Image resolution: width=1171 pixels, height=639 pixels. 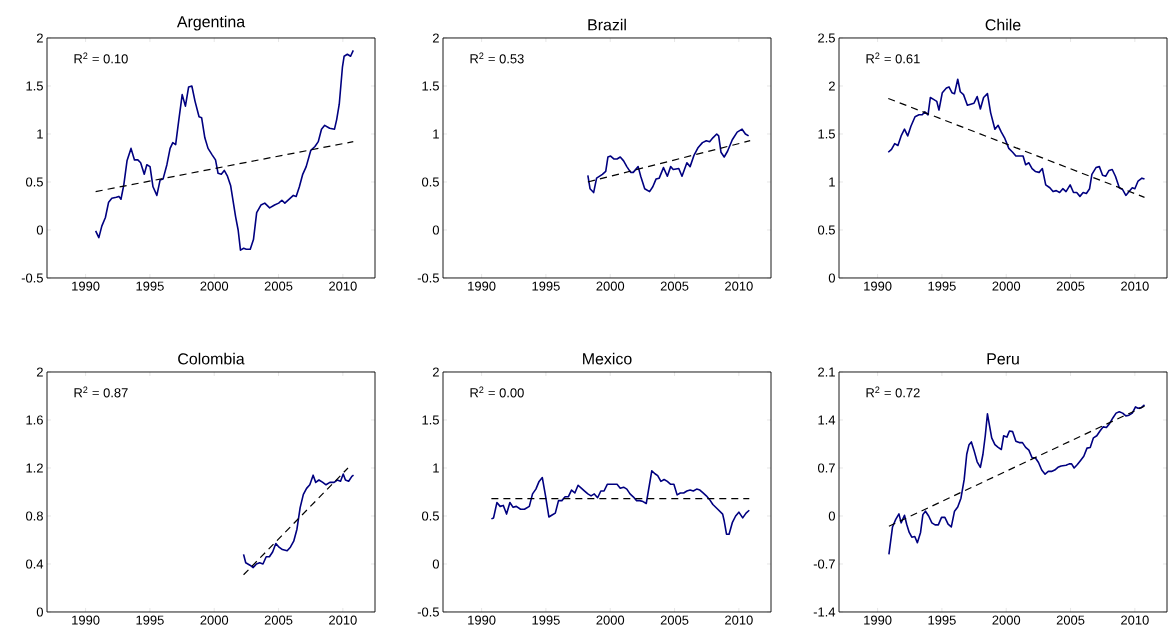 What do you see at coordinates (1003, 24) in the screenshot?
I see `chart-title: Chile` at bounding box center [1003, 24].